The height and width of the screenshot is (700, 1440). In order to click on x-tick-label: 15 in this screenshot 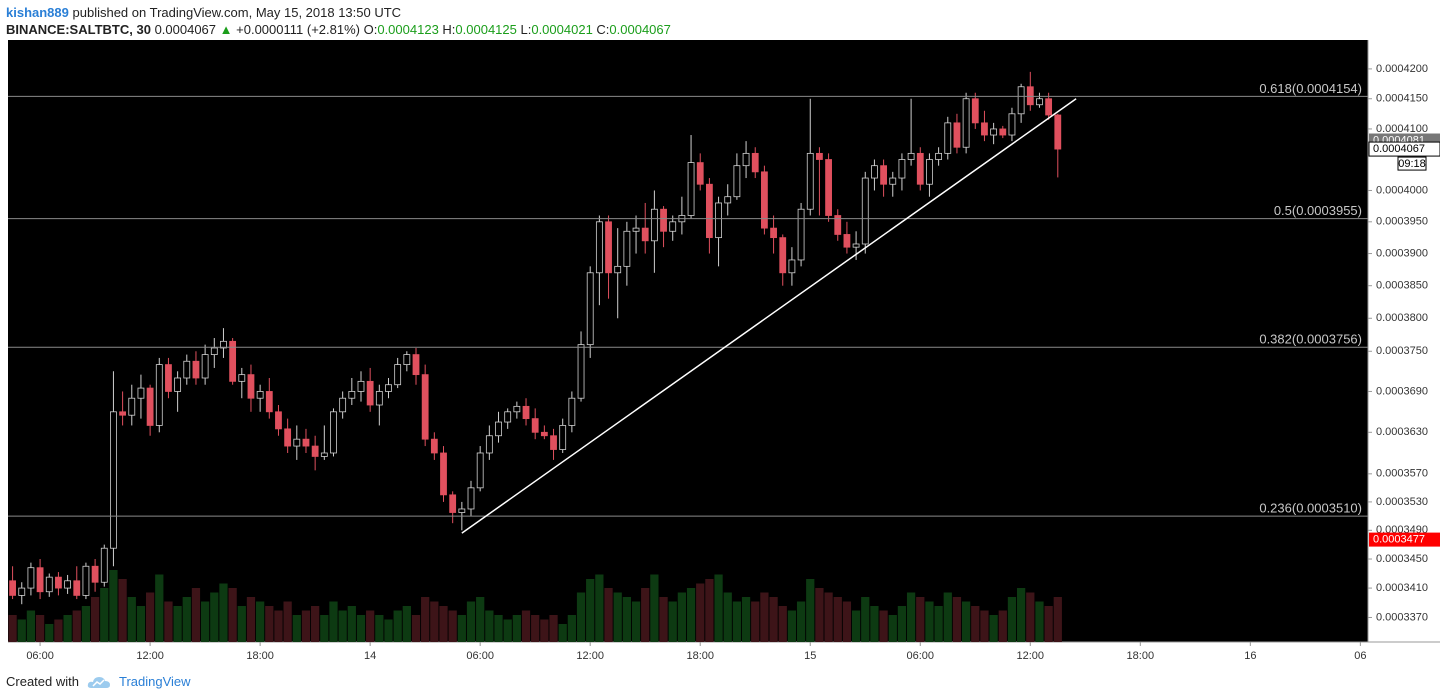, I will do `click(810, 656)`.